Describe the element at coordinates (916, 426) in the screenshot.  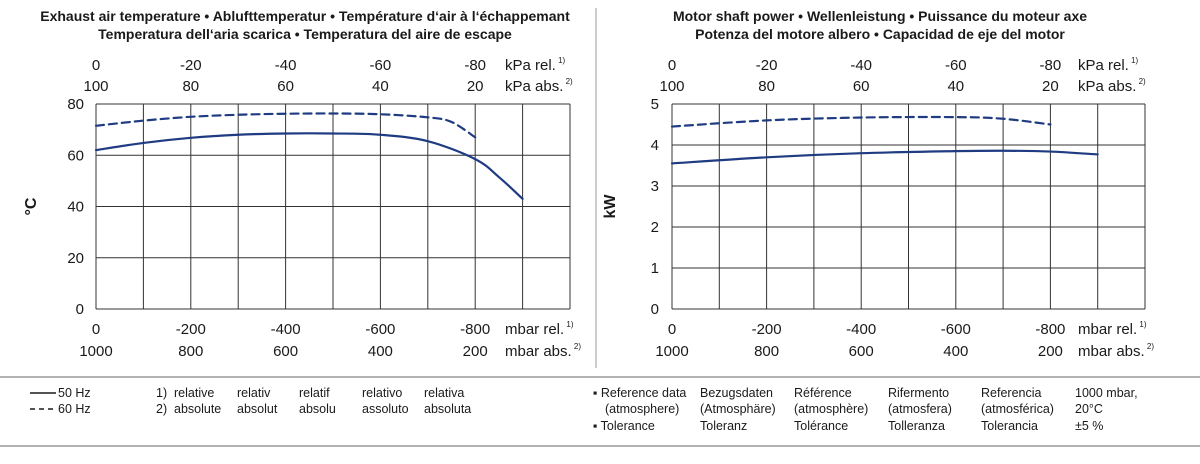
I see `tolerance-it: Tolleranza` at that location.